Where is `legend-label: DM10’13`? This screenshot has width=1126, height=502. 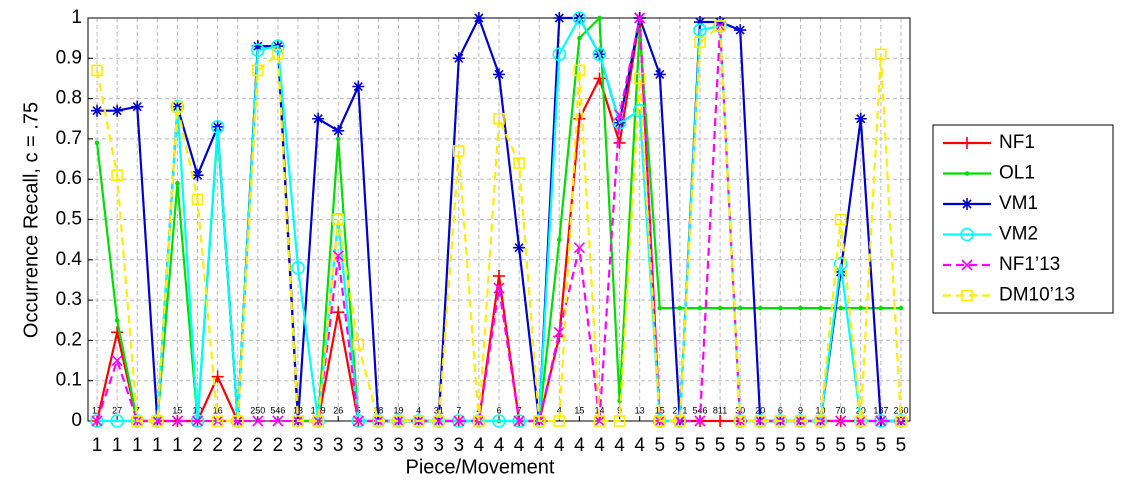 legend-label: DM10’13 is located at coordinates (1037, 295).